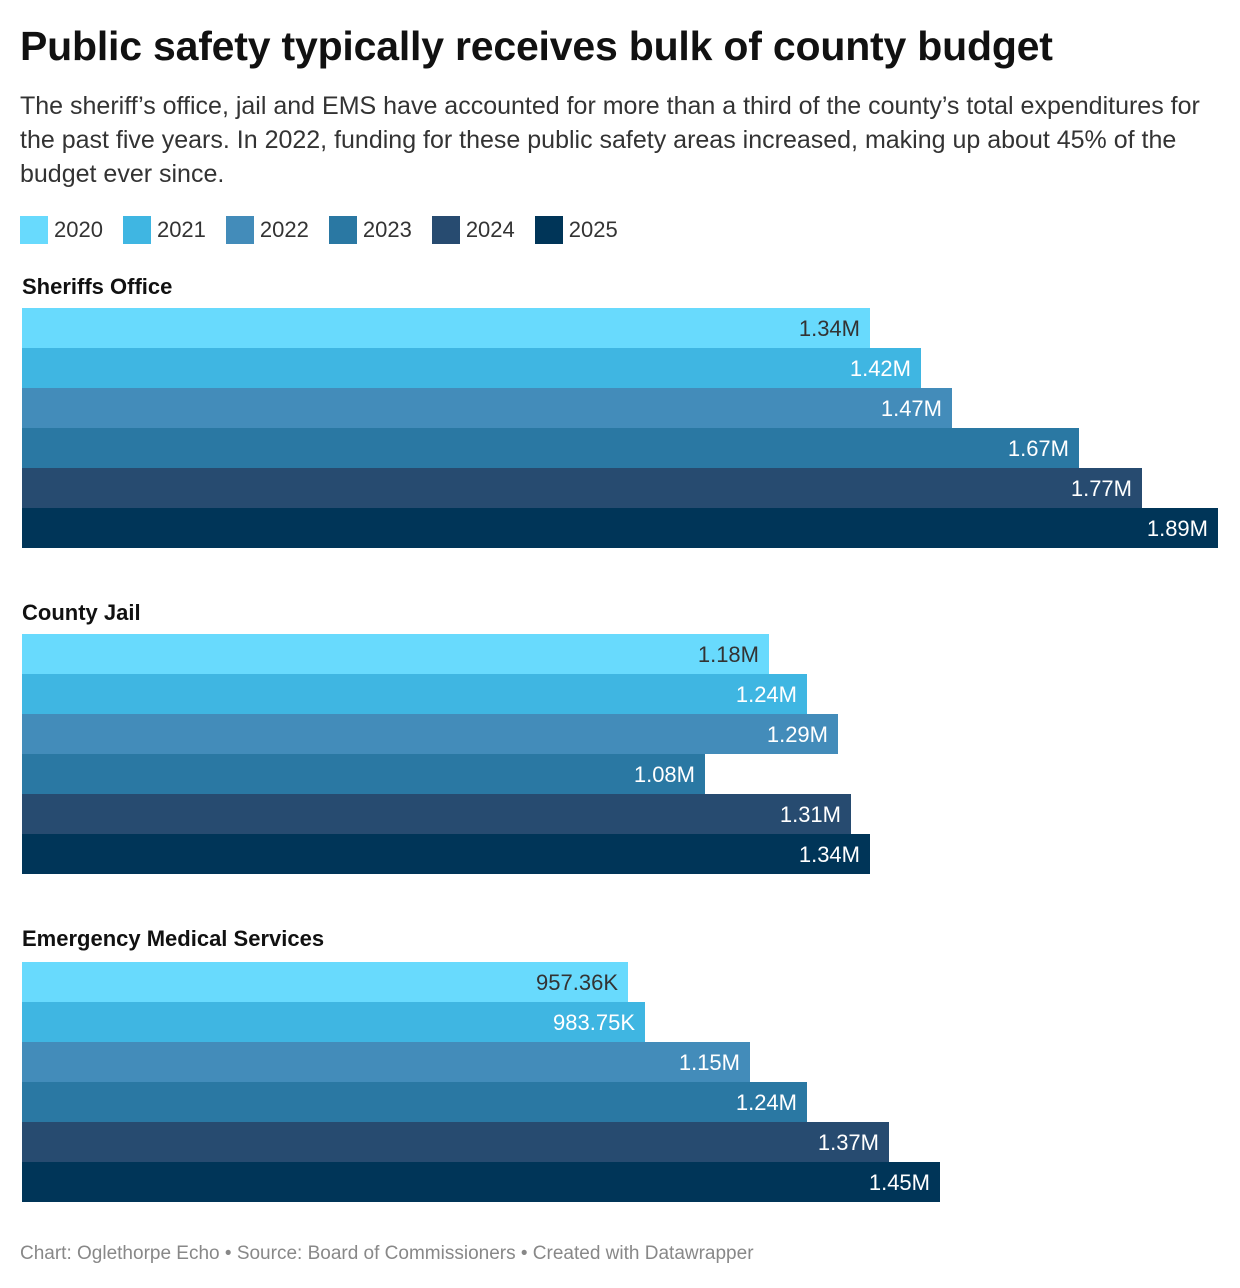 This screenshot has width=1240, height=1288. What do you see at coordinates (593, 229) in the screenshot?
I see `legend-label: 2025` at bounding box center [593, 229].